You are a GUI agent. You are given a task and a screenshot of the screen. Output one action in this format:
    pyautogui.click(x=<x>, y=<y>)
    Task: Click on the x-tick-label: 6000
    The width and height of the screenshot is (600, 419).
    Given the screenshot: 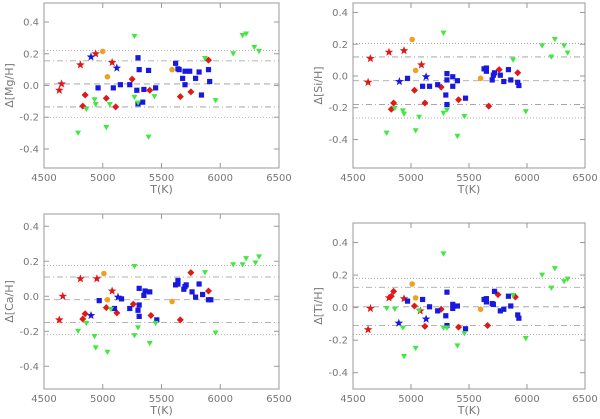 What is the action you would take?
    pyautogui.click(x=526, y=178)
    